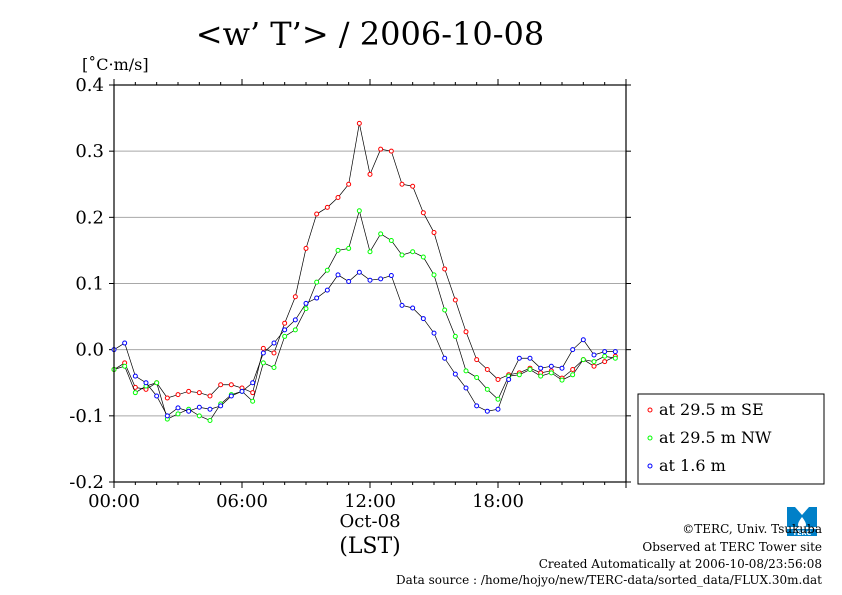 The image size is (842, 595). Describe the element at coordinates (115, 64) in the screenshot. I see `y-axis-unit-label: [˚C·m/s]` at that location.